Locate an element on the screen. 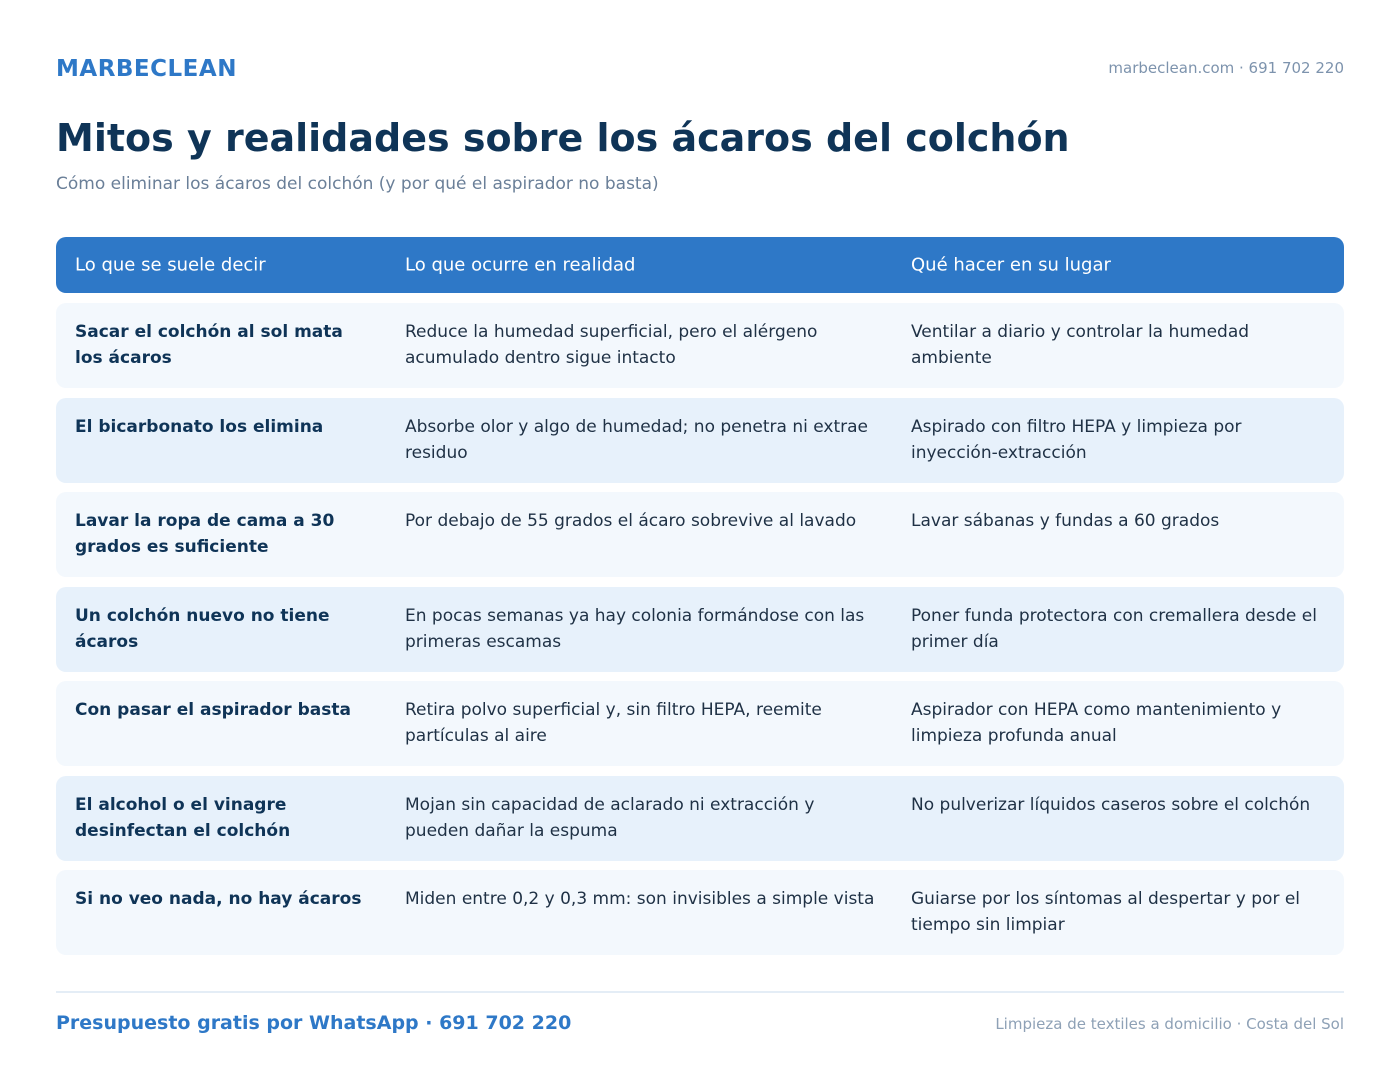  brand-logo: MARBECLEAN is located at coordinates (146, 69).